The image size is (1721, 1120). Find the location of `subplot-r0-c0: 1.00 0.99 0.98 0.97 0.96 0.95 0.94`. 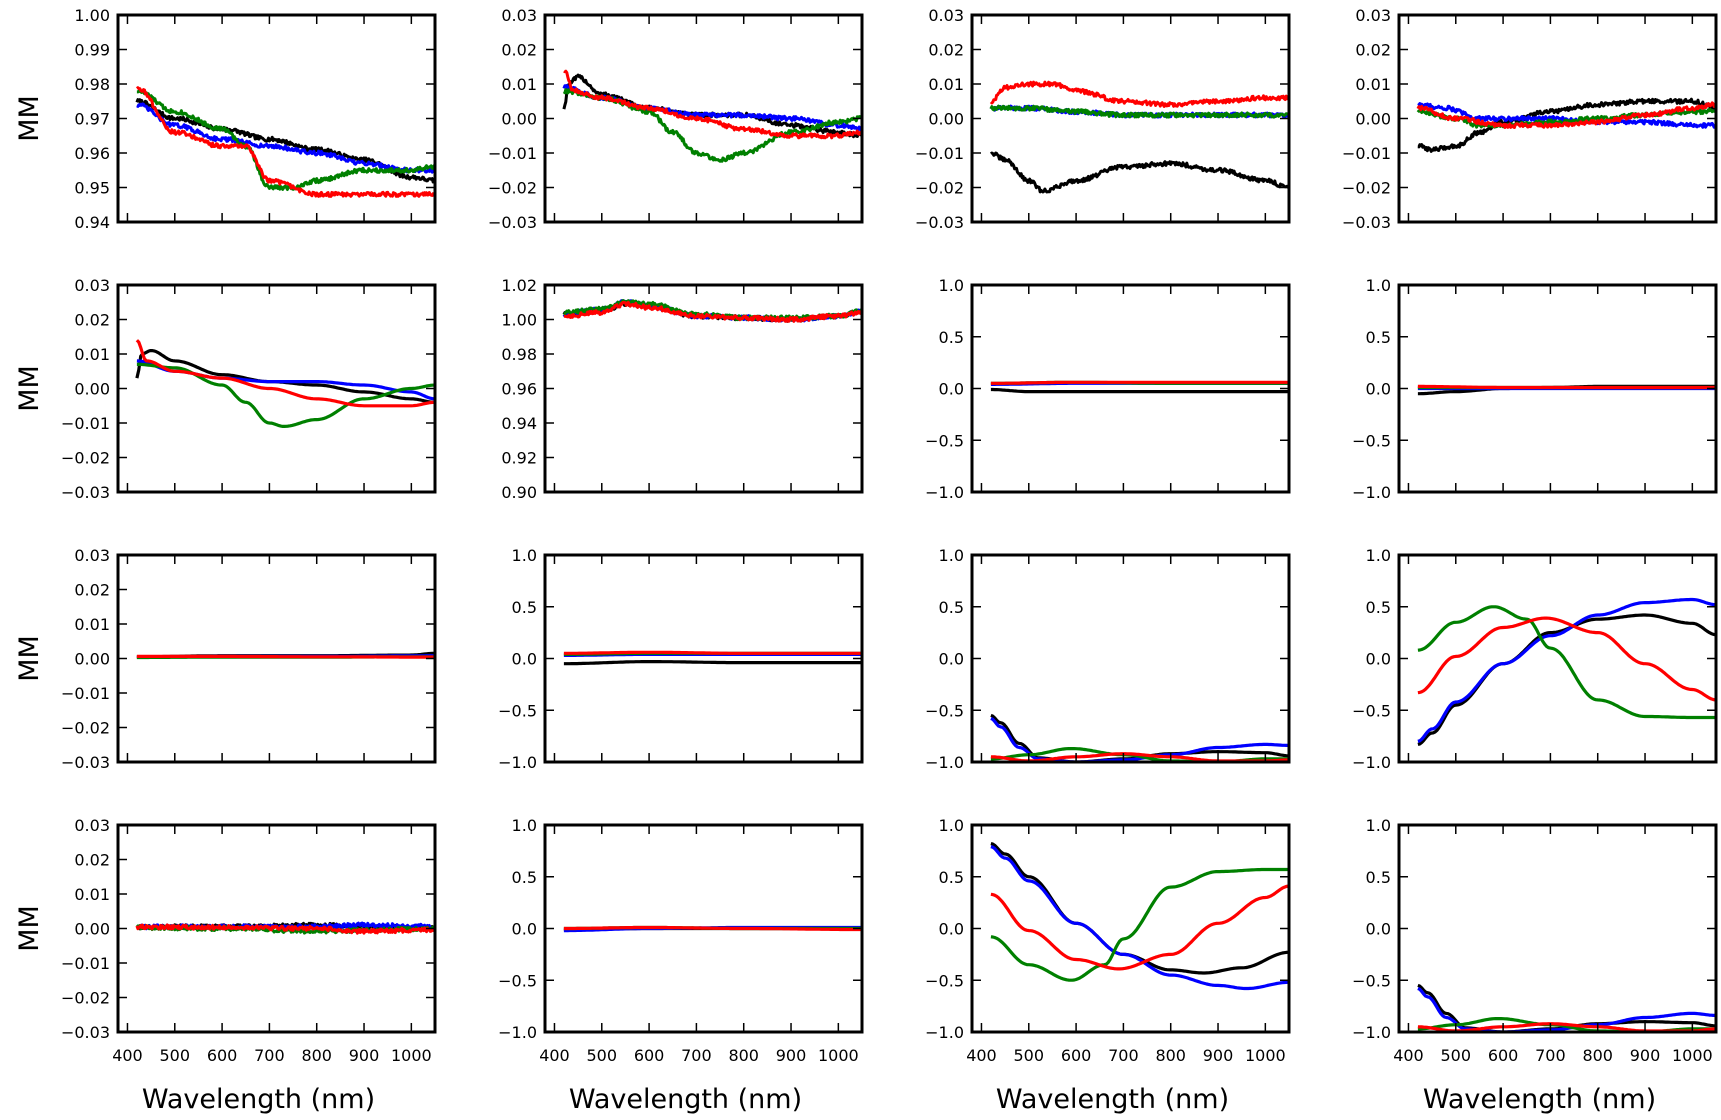

subplot-r0-c0: 1.00 0.99 0.98 0.97 0.96 0.95 0.94 is located at coordinates (255, 119).